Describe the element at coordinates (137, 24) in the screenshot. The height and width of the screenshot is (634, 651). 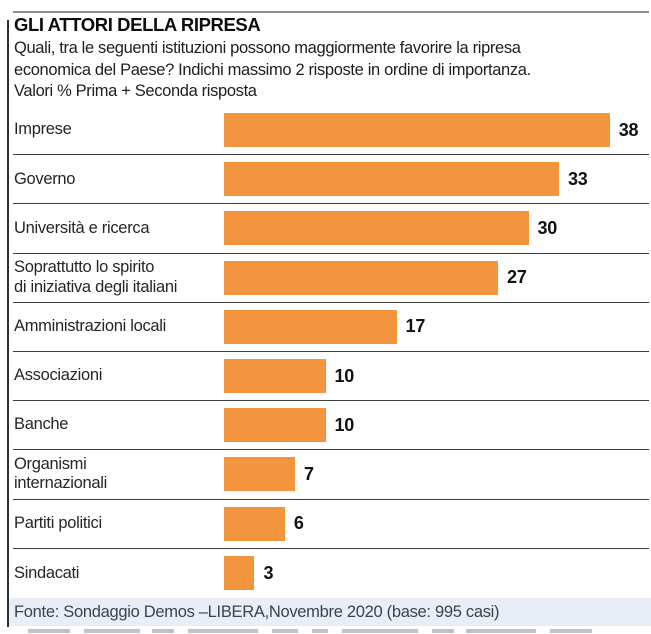
I see `page-title: GLI ATTORI DELLA RIPRESA` at that location.